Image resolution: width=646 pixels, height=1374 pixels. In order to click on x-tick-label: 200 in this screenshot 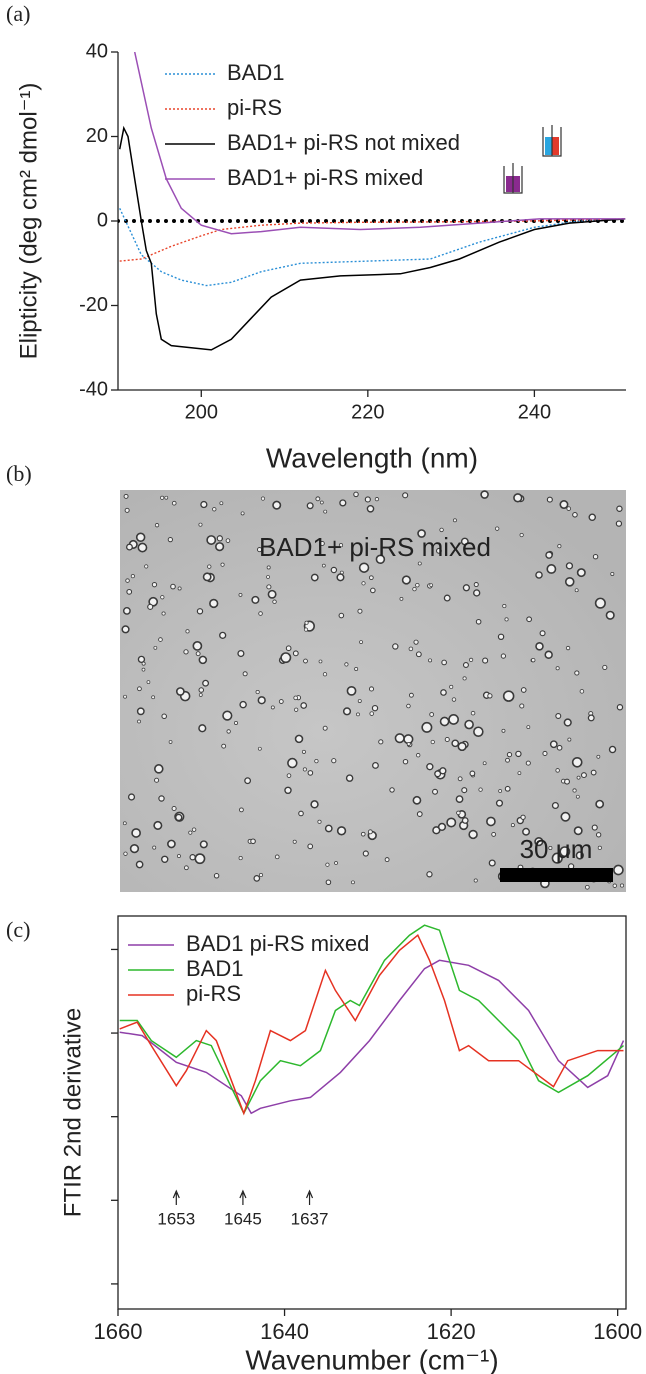, I will do `click(201, 412)`.